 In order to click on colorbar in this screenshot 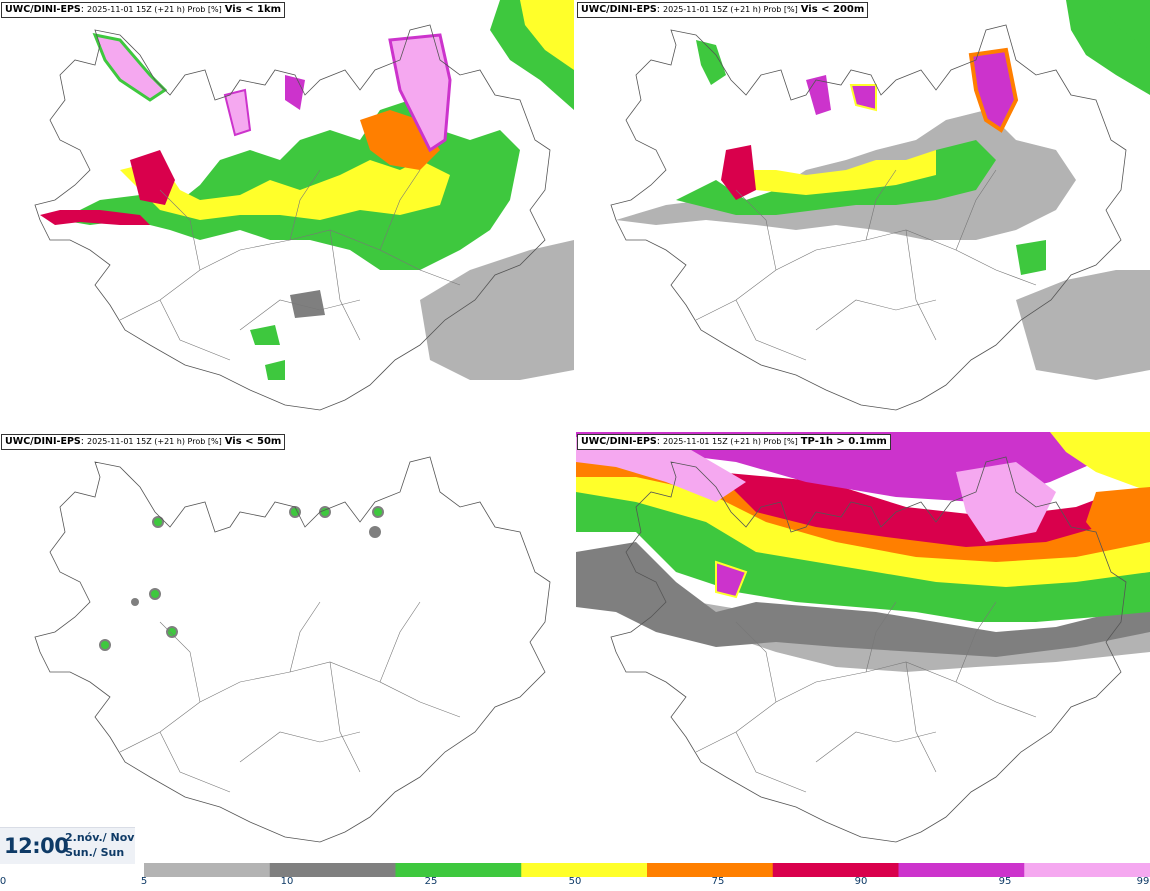, I will do `click(647, 870)`.